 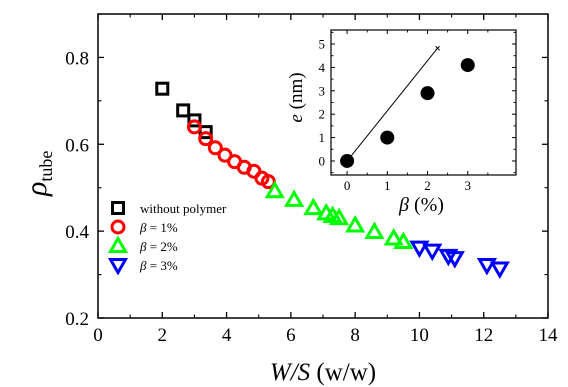 I want to click on inset-y-axis-symbol: e, so click(x=296, y=118).